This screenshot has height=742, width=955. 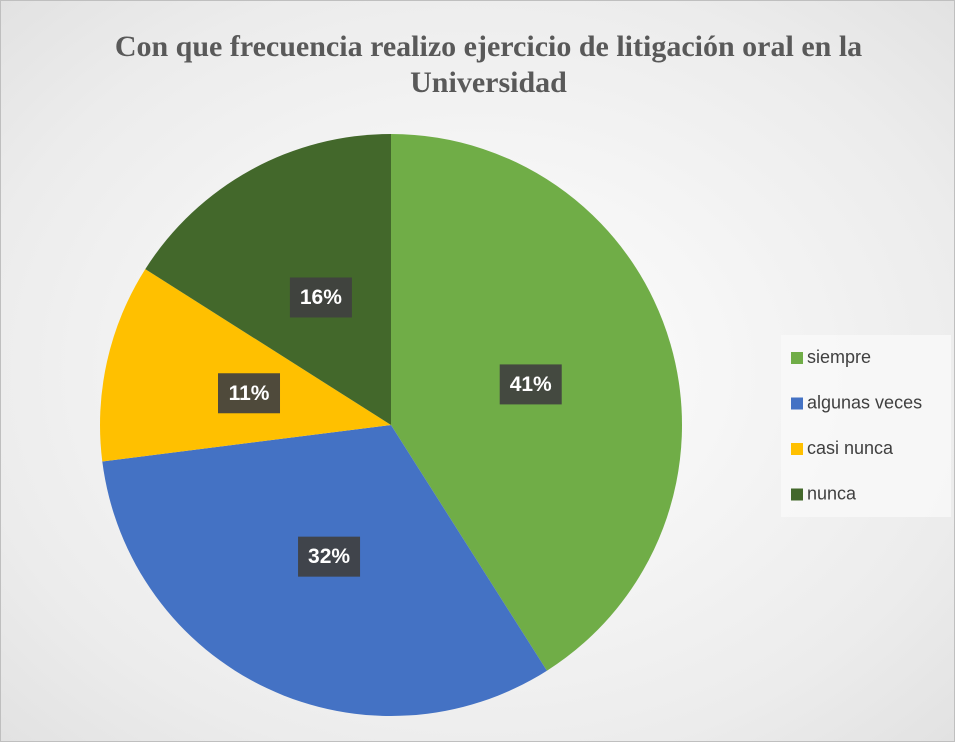 I want to click on legend-label: siempre, so click(x=839, y=357).